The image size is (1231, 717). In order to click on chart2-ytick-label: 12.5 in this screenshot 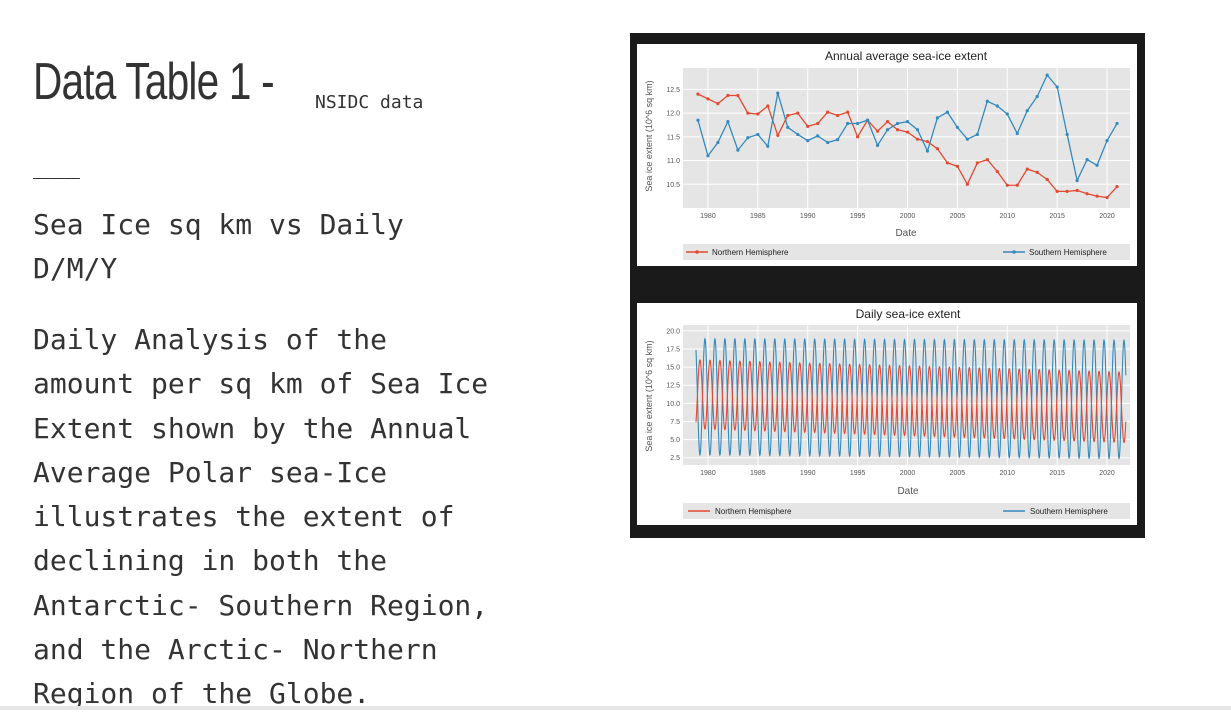, I will do `click(673, 386)`.